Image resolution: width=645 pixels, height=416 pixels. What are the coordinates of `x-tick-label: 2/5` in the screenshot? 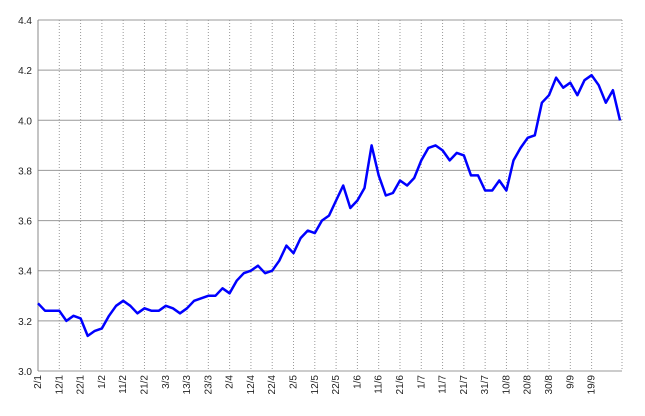 It's located at (294, 382).